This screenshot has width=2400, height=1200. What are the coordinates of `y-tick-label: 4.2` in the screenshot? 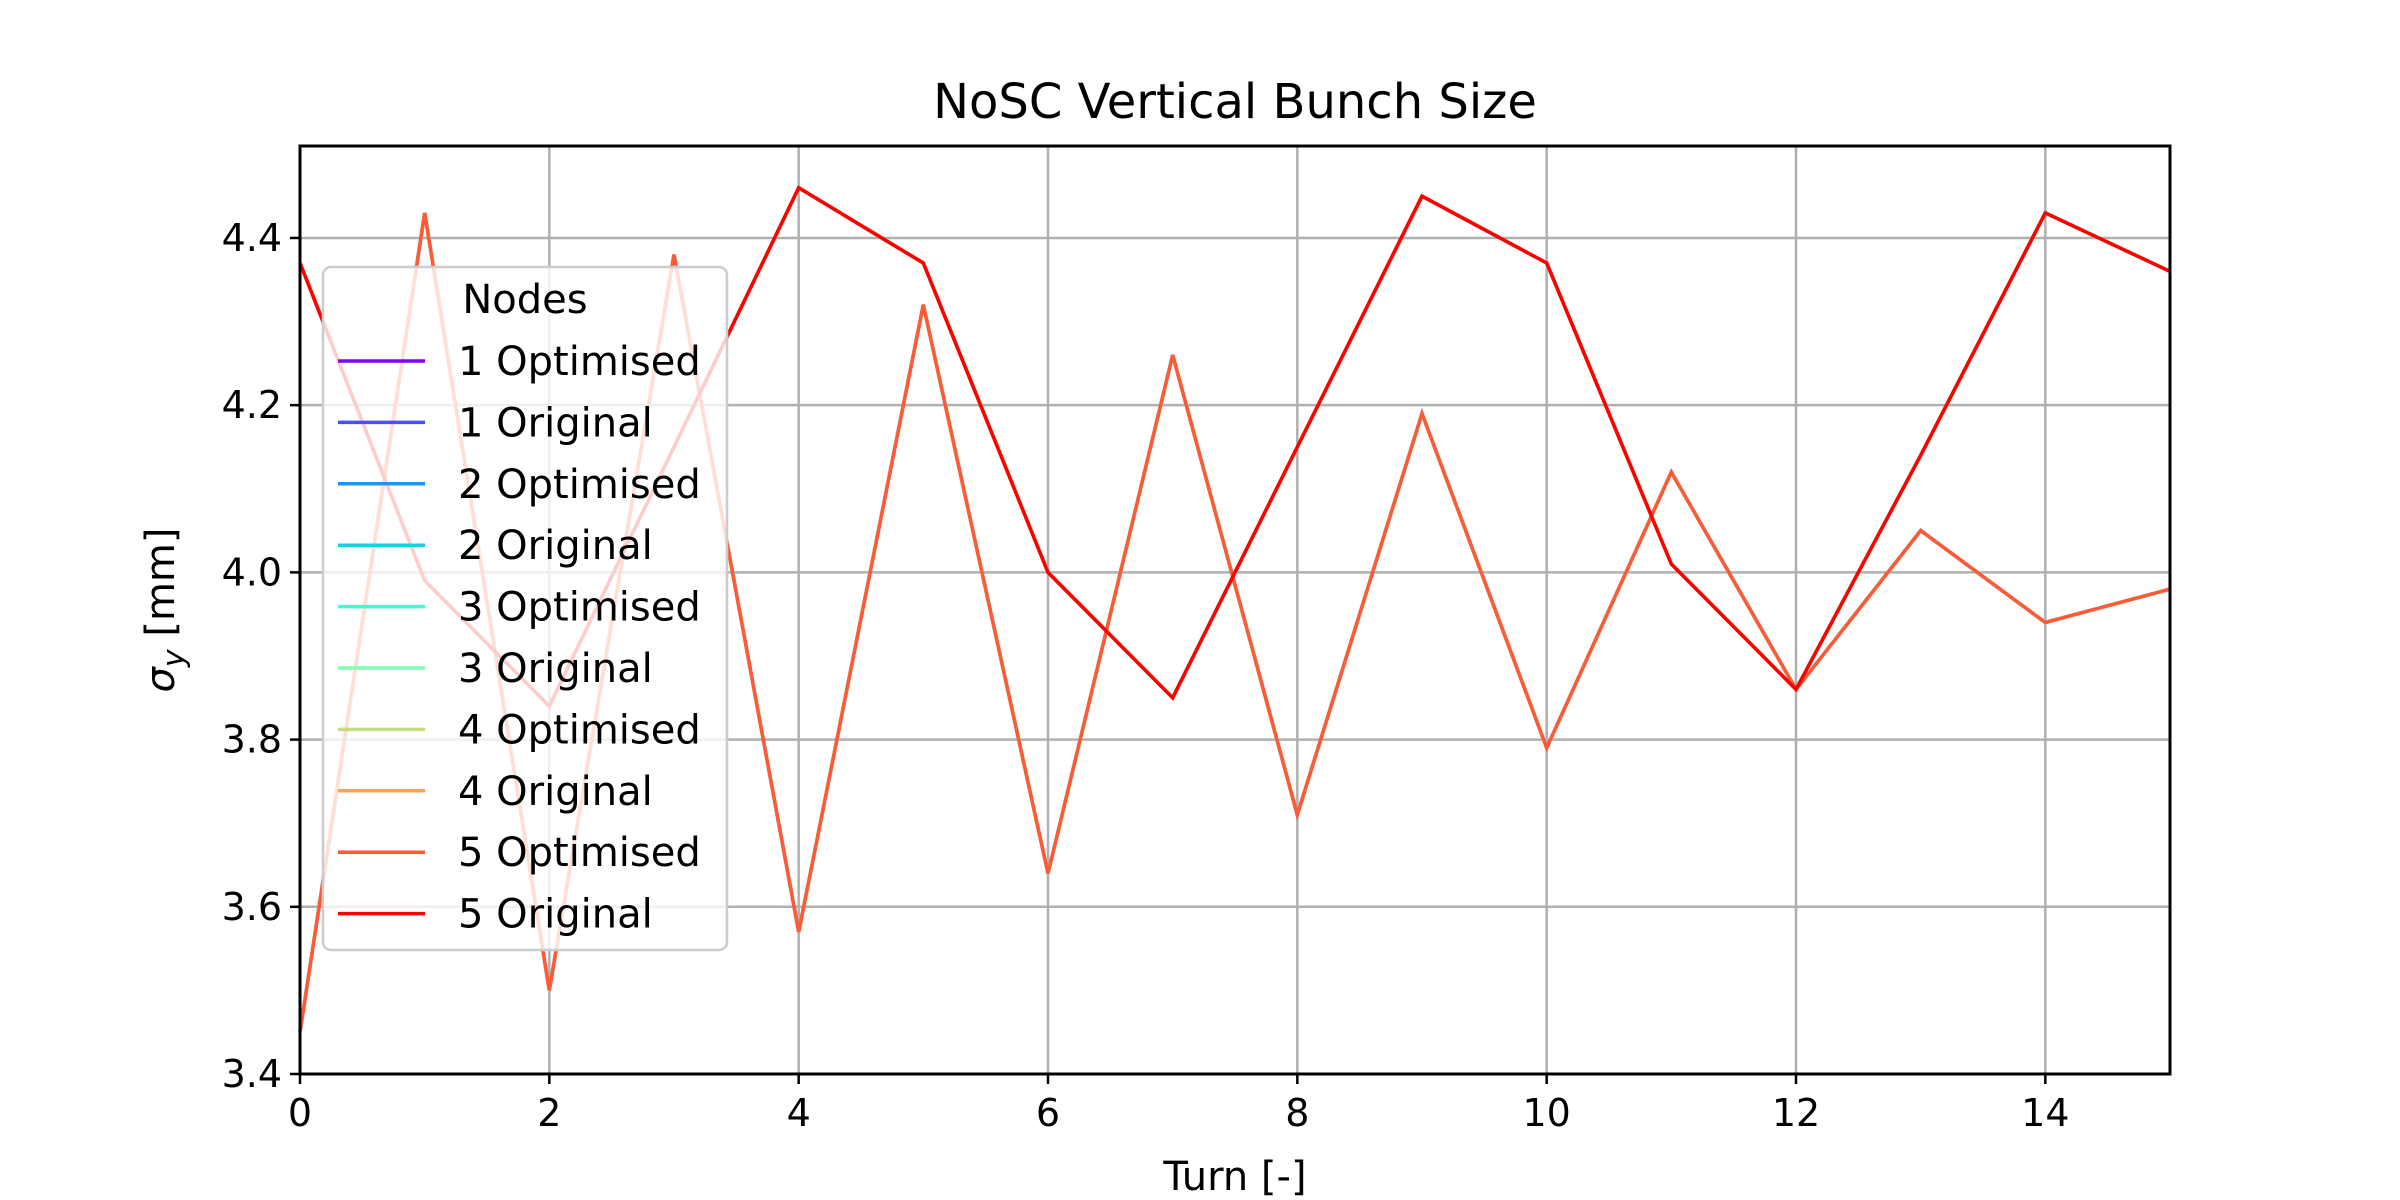 It's located at (252, 405).